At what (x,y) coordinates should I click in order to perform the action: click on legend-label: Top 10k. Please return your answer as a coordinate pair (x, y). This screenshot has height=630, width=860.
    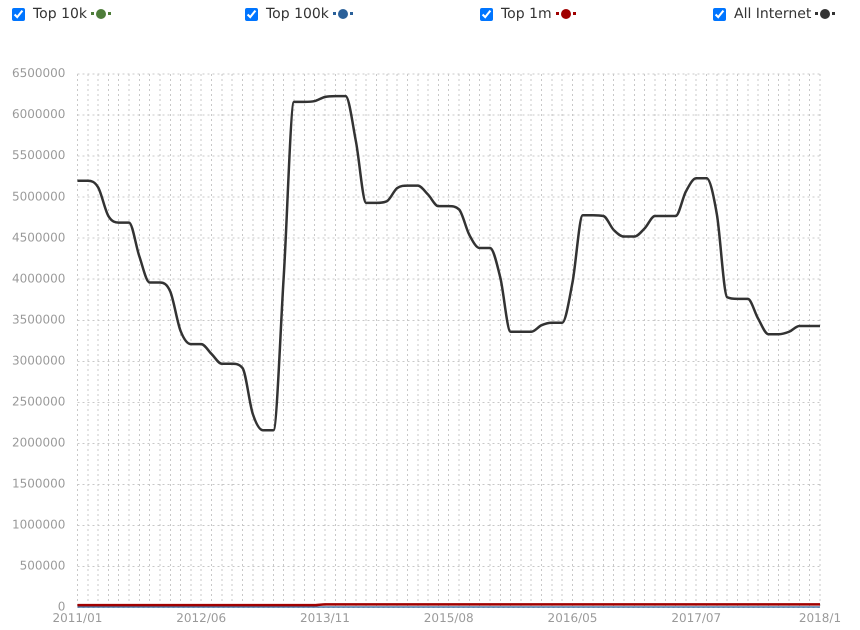
    Looking at the image, I should click on (60, 14).